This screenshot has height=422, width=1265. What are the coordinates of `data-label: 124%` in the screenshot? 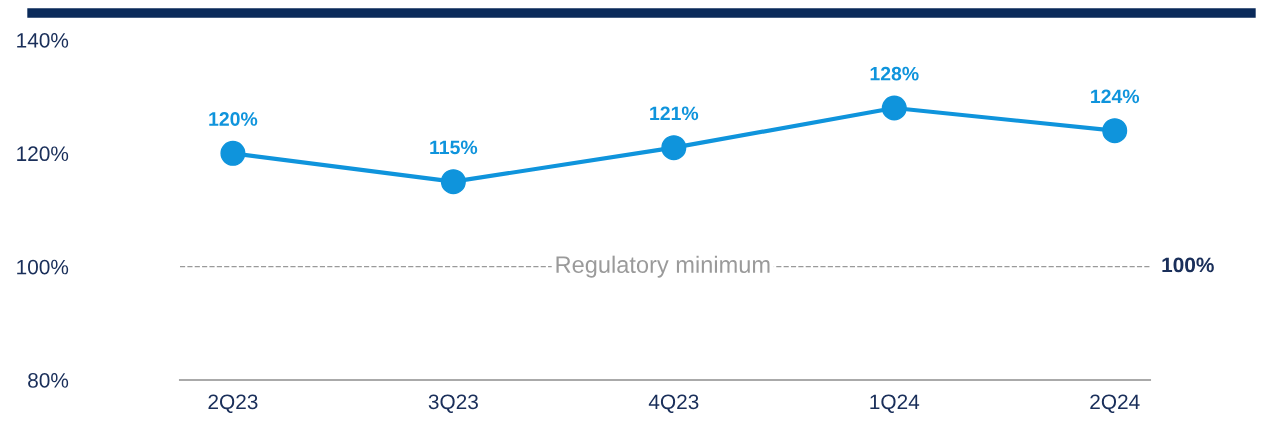 It's located at (1115, 96).